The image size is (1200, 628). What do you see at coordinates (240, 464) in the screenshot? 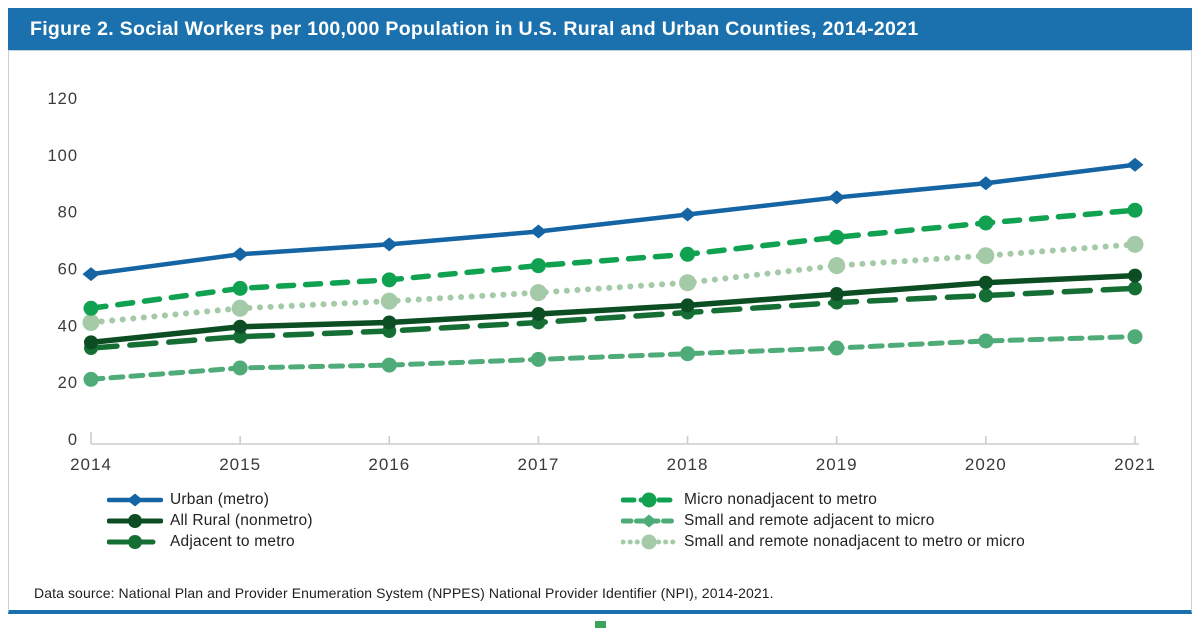
I see `x-axis-year-label: 2015` at bounding box center [240, 464].